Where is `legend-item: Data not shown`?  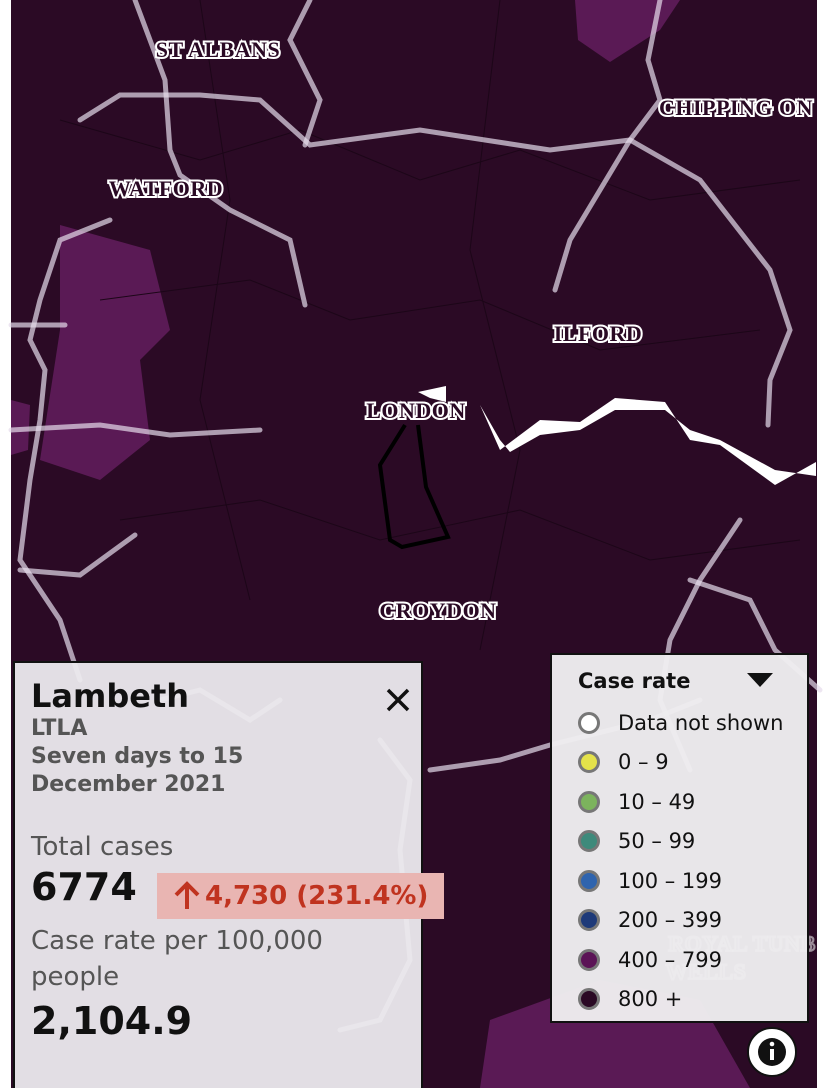 legend-item: Data not shown is located at coordinates (692, 723).